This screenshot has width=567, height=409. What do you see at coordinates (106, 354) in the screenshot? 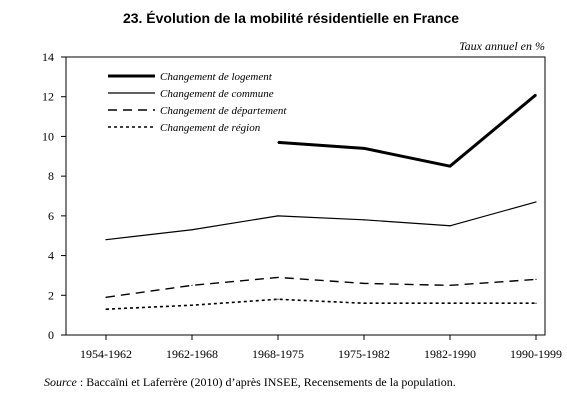
I see `x-tick-label: 1954-1962` at bounding box center [106, 354].